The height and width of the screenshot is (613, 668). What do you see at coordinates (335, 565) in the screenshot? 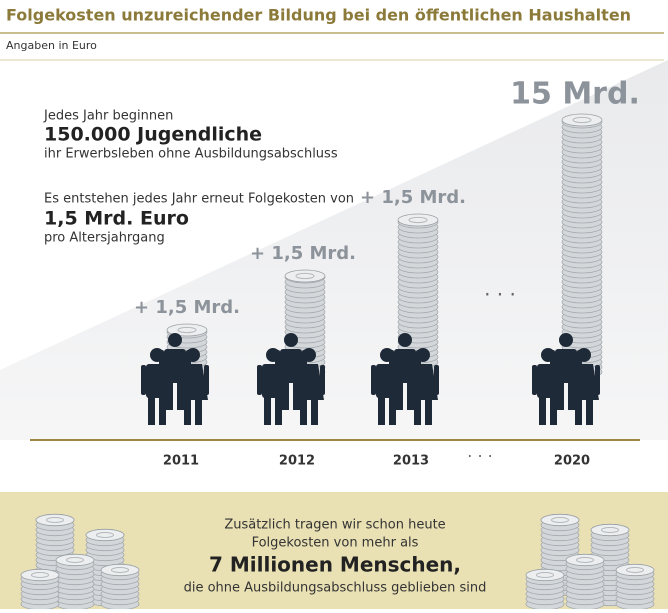
I see `footer-highlight: 7 Millionen Menschen,` at bounding box center [335, 565].